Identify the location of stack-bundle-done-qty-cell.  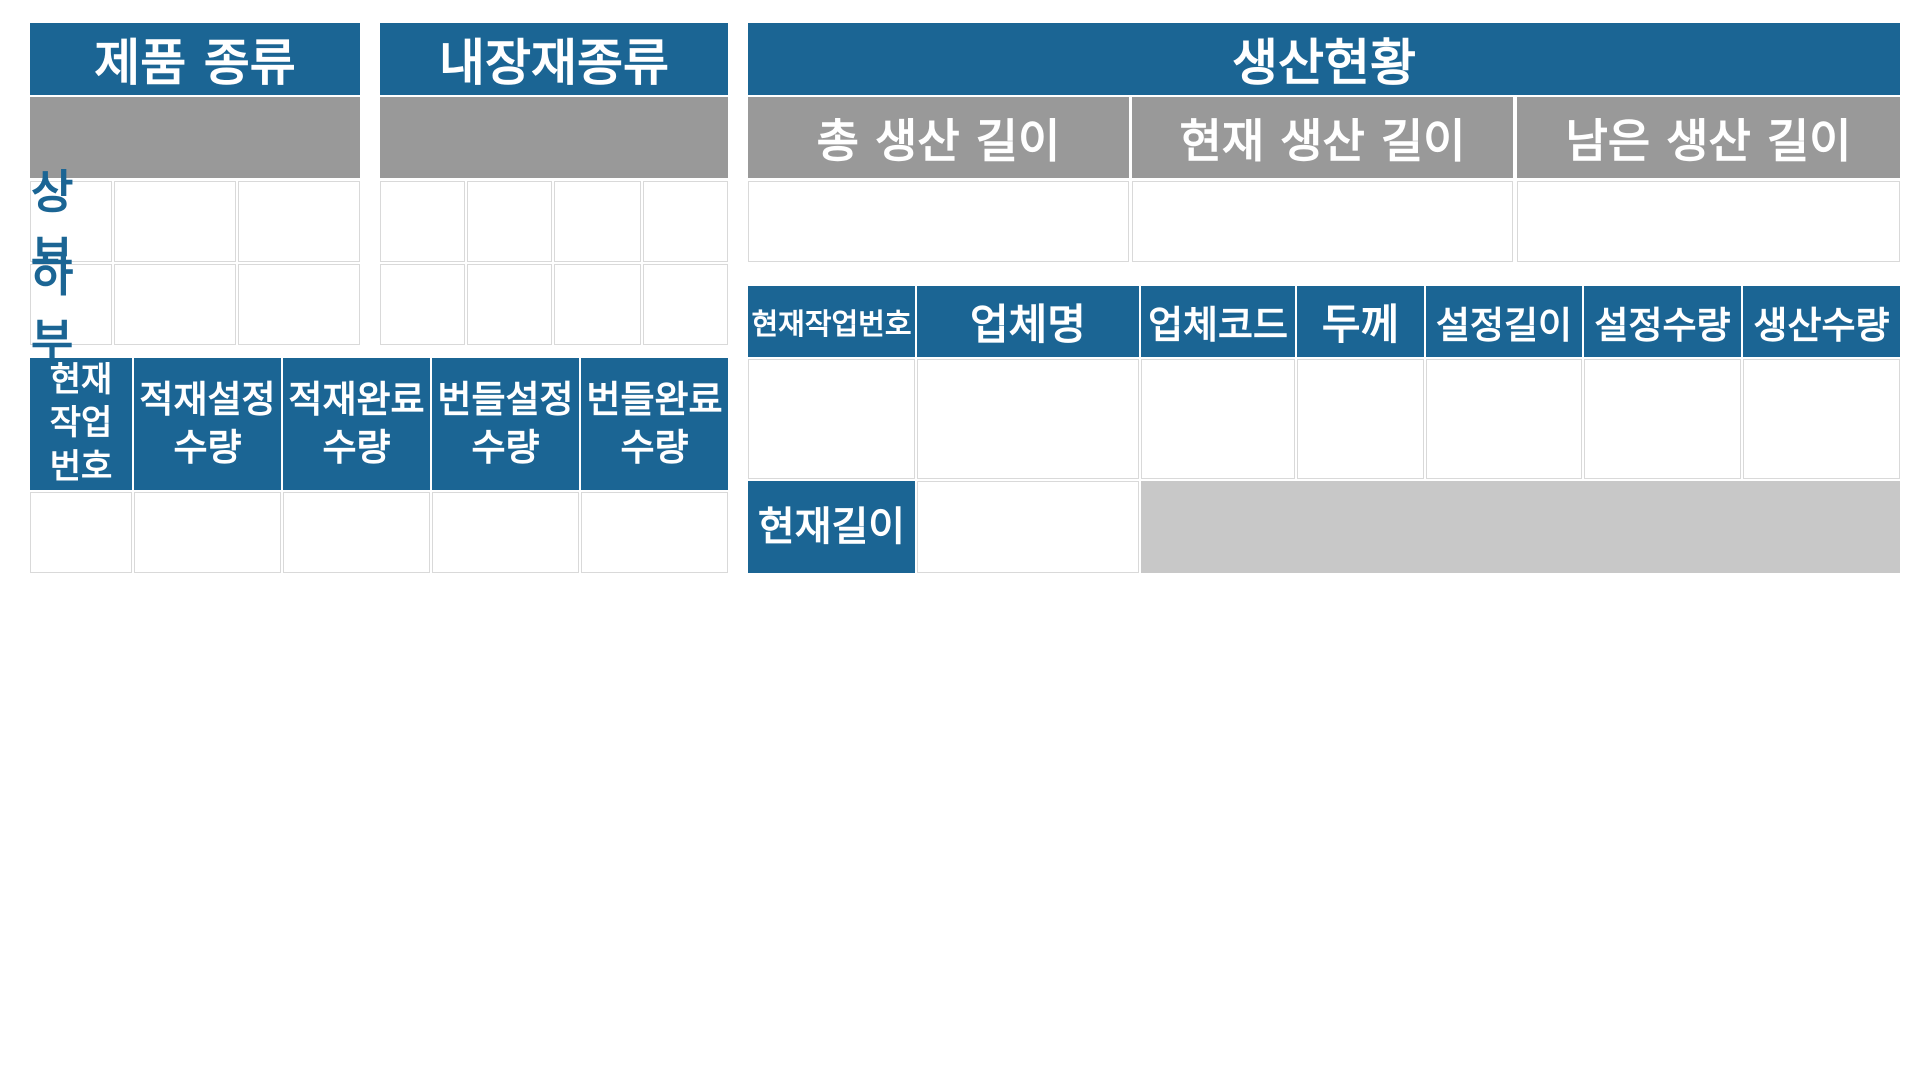
(654, 532).